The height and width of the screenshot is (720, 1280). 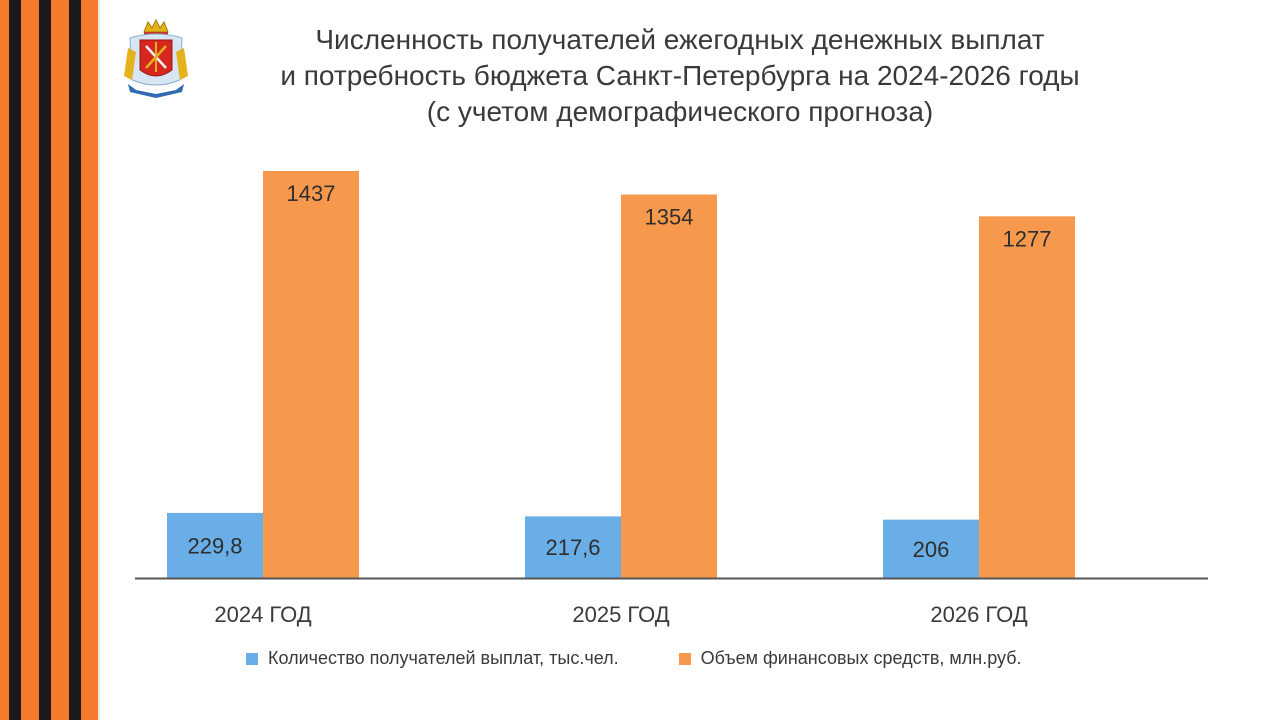 I want to click on x-tick-label-0: 2024 ГОД, so click(x=262, y=614).